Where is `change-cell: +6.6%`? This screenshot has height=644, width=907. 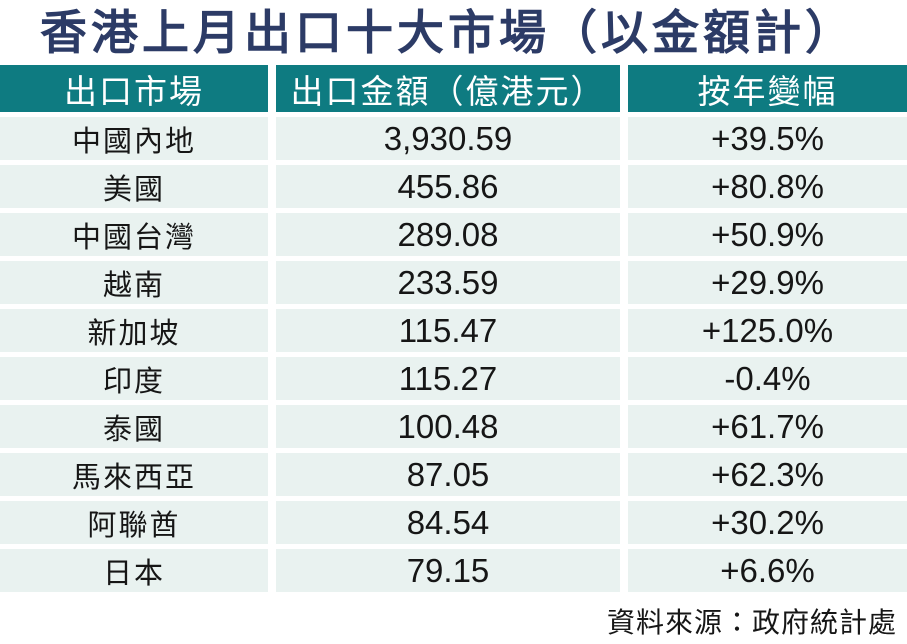
change-cell: +6.6% is located at coordinates (767, 570).